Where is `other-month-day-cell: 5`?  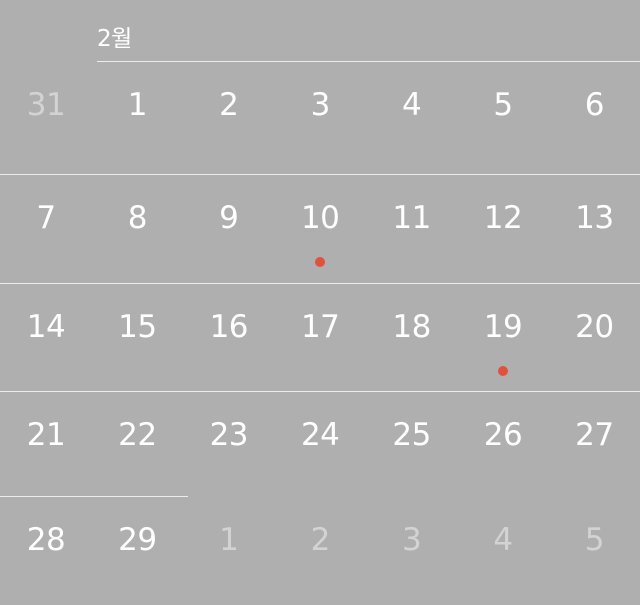
other-month-day-cell: 5 is located at coordinates (594, 551).